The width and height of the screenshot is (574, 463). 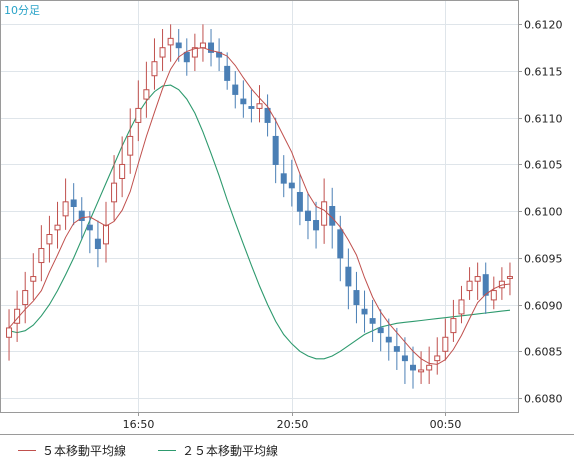 What do you see at coordinates (446, 424) in the screenshot?
I see `x-tick-label: 00:50` at bounding box center [446, 424].